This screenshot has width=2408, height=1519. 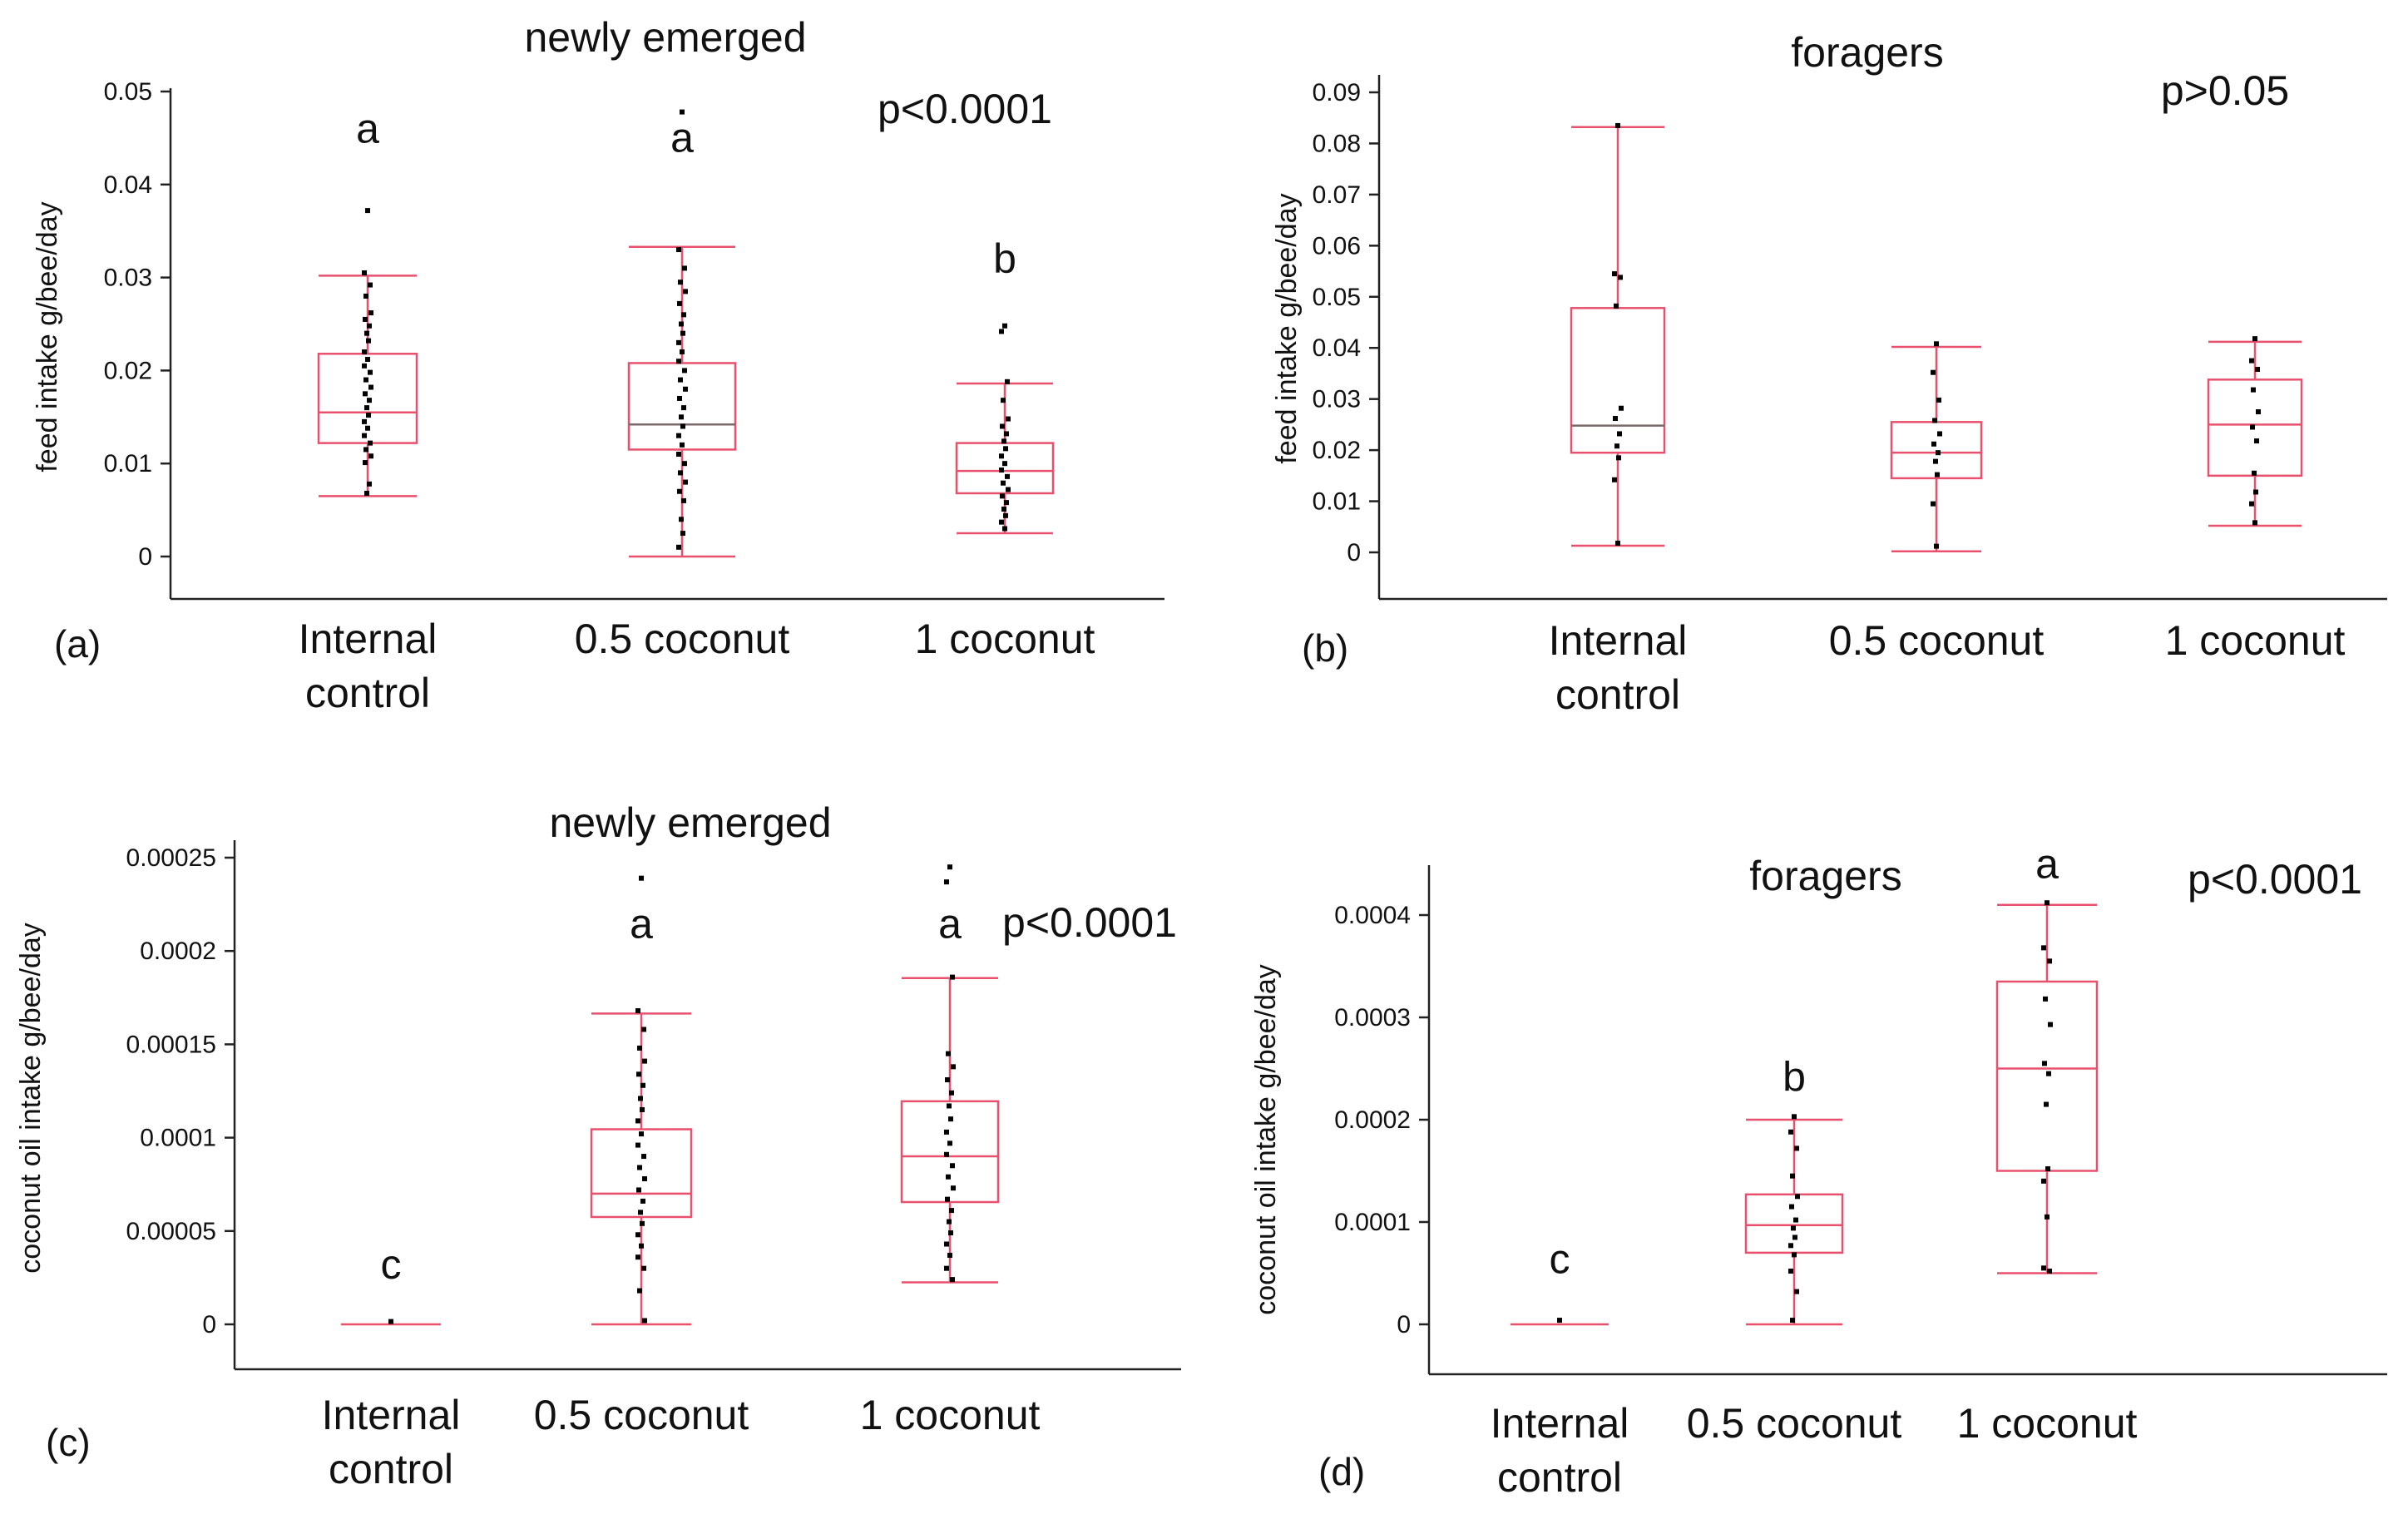 What do you see at coordinates (1337, 399) in the screenshot?
I see `y-tick-label: 0.03` at bounding box center [1337, 399].